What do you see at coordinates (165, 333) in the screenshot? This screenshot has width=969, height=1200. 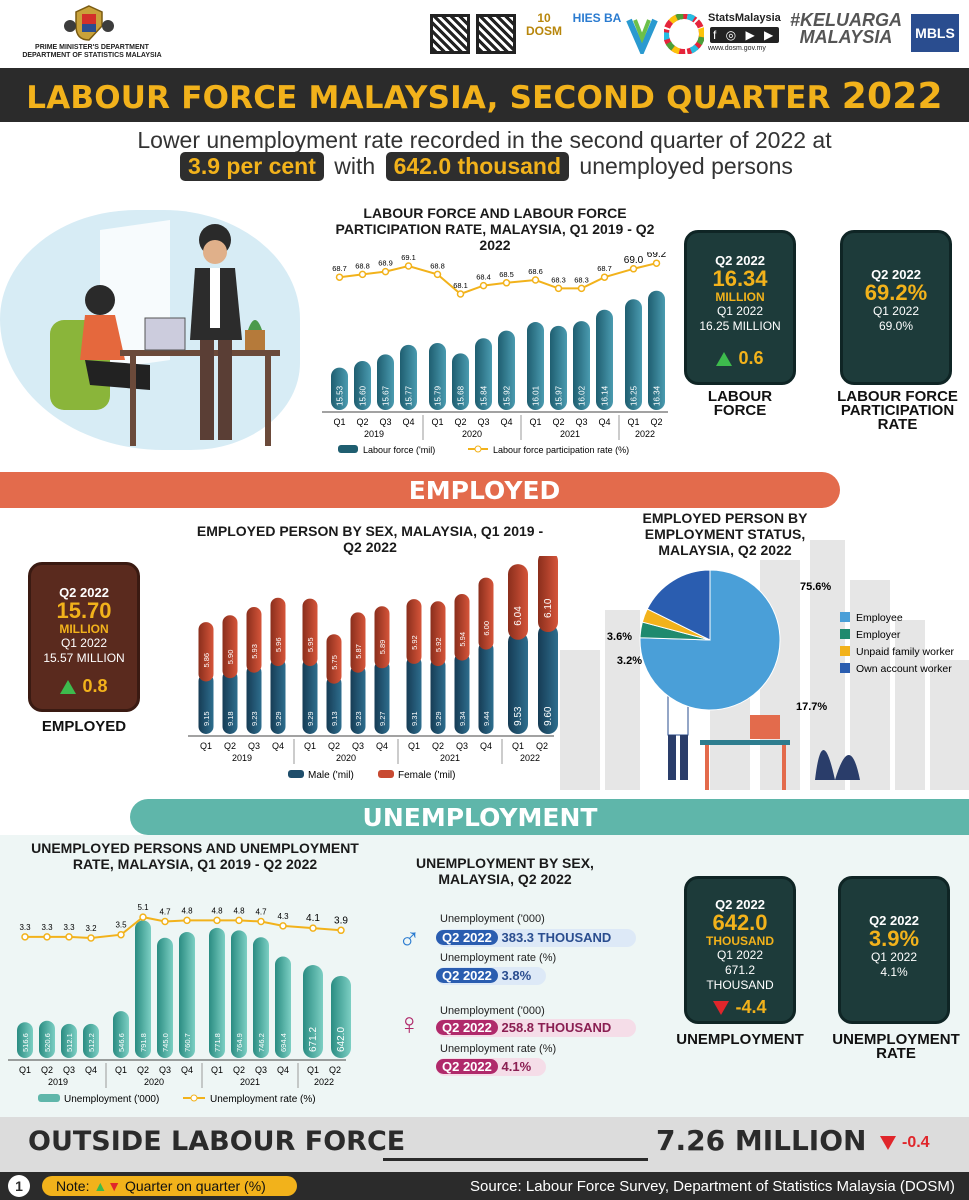 I see `office-workers-illustration` at bounding box center [165, 333].